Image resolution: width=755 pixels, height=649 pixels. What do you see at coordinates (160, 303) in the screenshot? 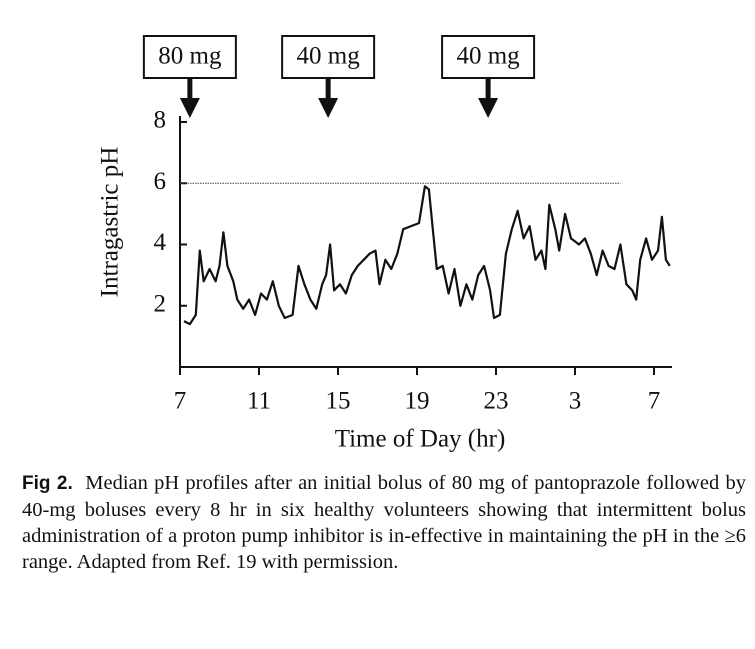
I see `y-tick-label: 2` at bounding box center [160, 303].